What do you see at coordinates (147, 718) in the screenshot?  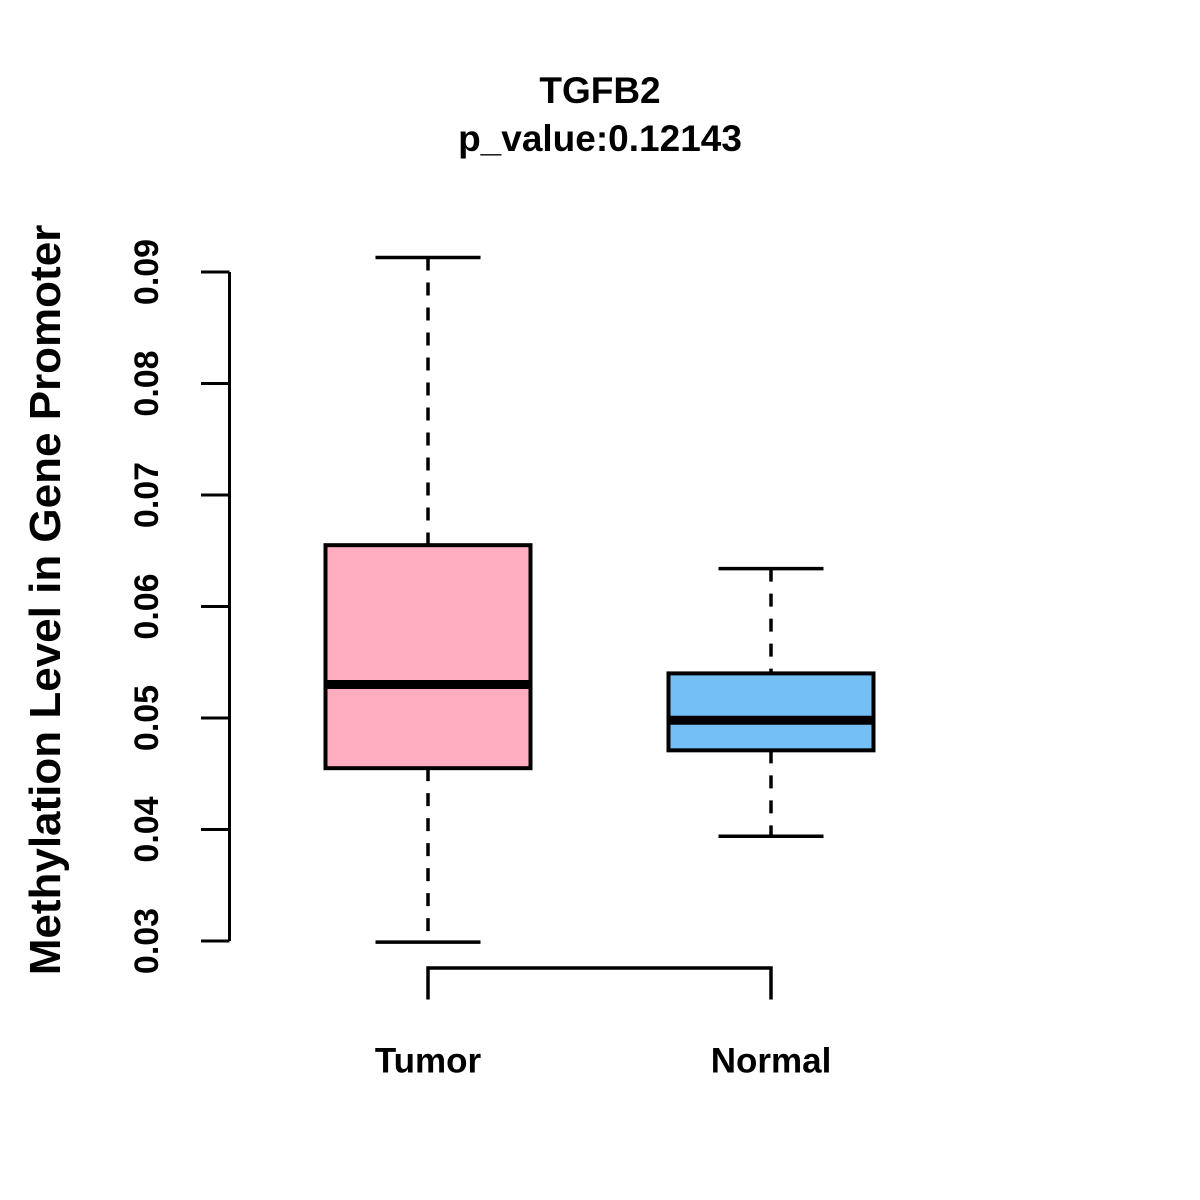 I see `y-tick-label: 0.05` at bounding box center [147, 718].